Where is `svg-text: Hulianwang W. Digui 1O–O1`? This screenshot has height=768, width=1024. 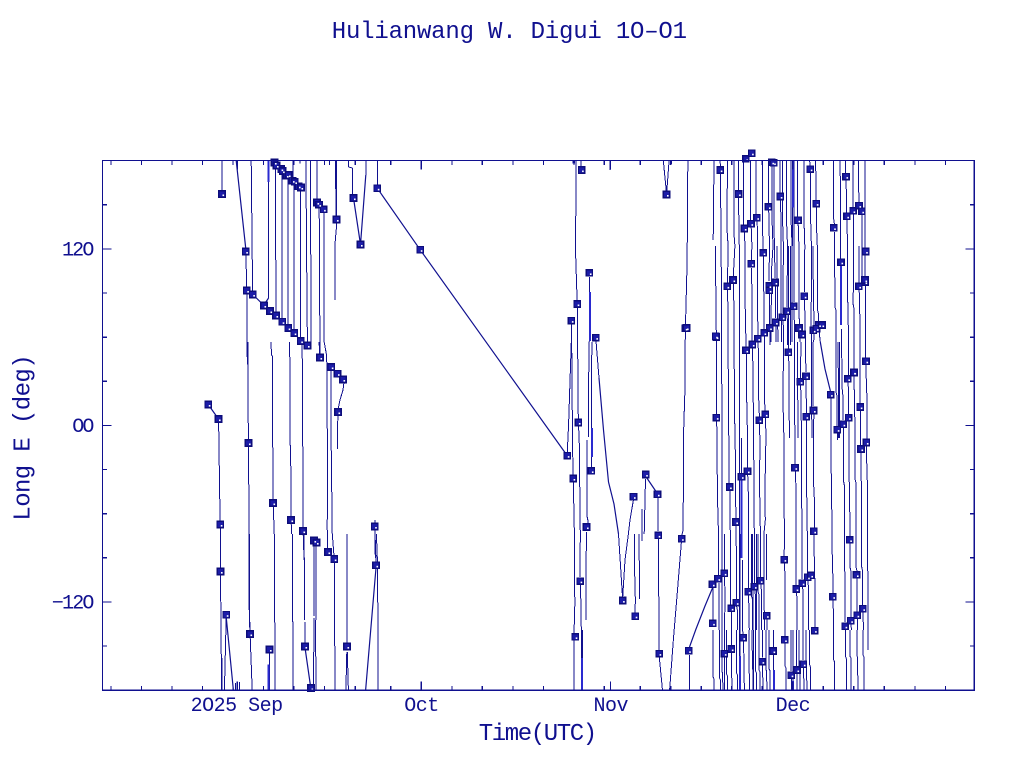 svg-text: Hulianwang W. Digui 1O–O1 is located at coordinates (509, 32).